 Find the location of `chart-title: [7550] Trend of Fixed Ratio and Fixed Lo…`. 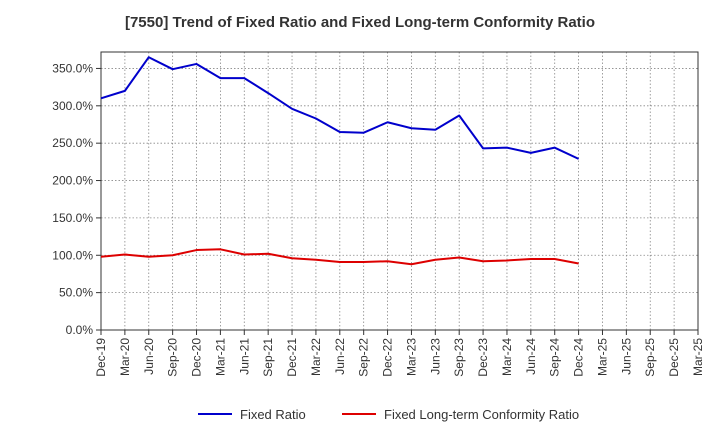

chart-title: [7550] Trend of Fixed Ratio and Fixed Lo… is located at coordinates (360, 22).